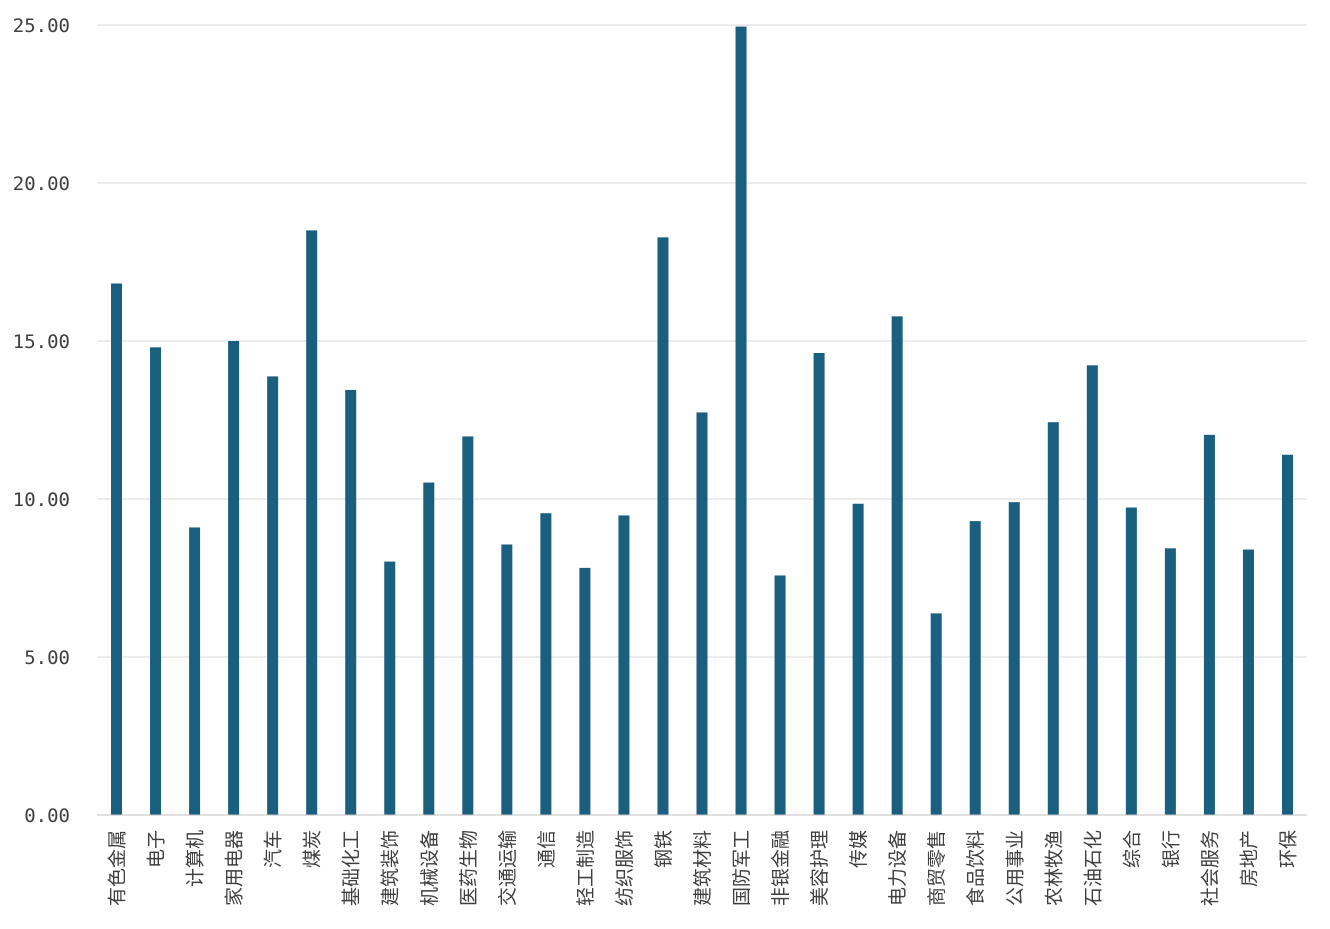 The width and height of the screenshot is (1330, 929). What do you see at coordinates (1171, 849) in the screenshot?
I see `x-tick-label: 银行` at bounding box center [1171, 849].